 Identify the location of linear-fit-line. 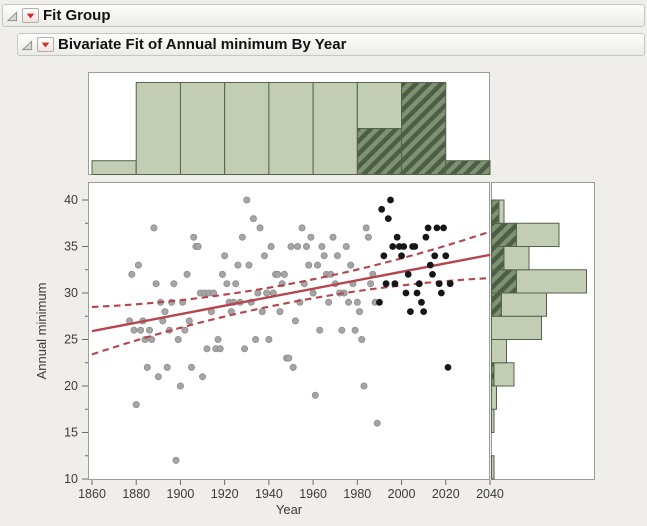
(291, 293).